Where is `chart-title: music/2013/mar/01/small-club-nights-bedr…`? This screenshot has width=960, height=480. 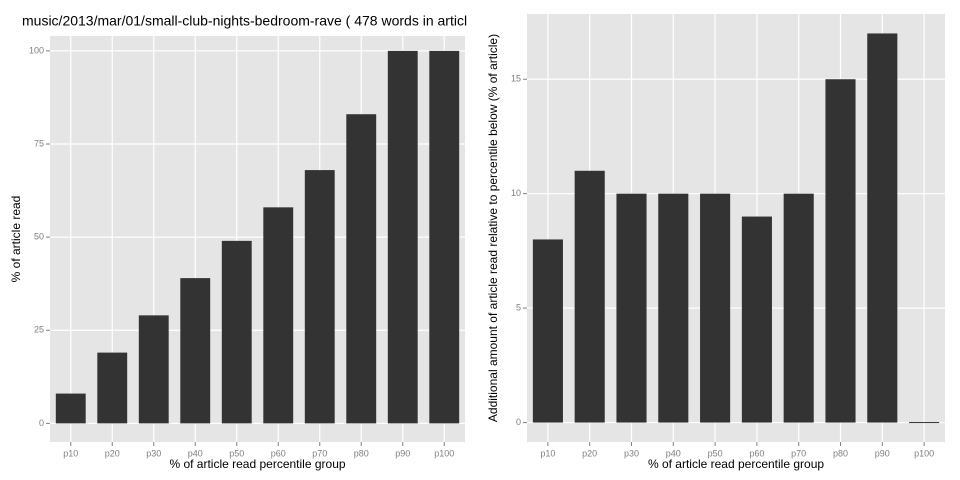 chart-title: music/2013/mar/01/small-club-nights-bedr… is located at coordinates (244, 21).